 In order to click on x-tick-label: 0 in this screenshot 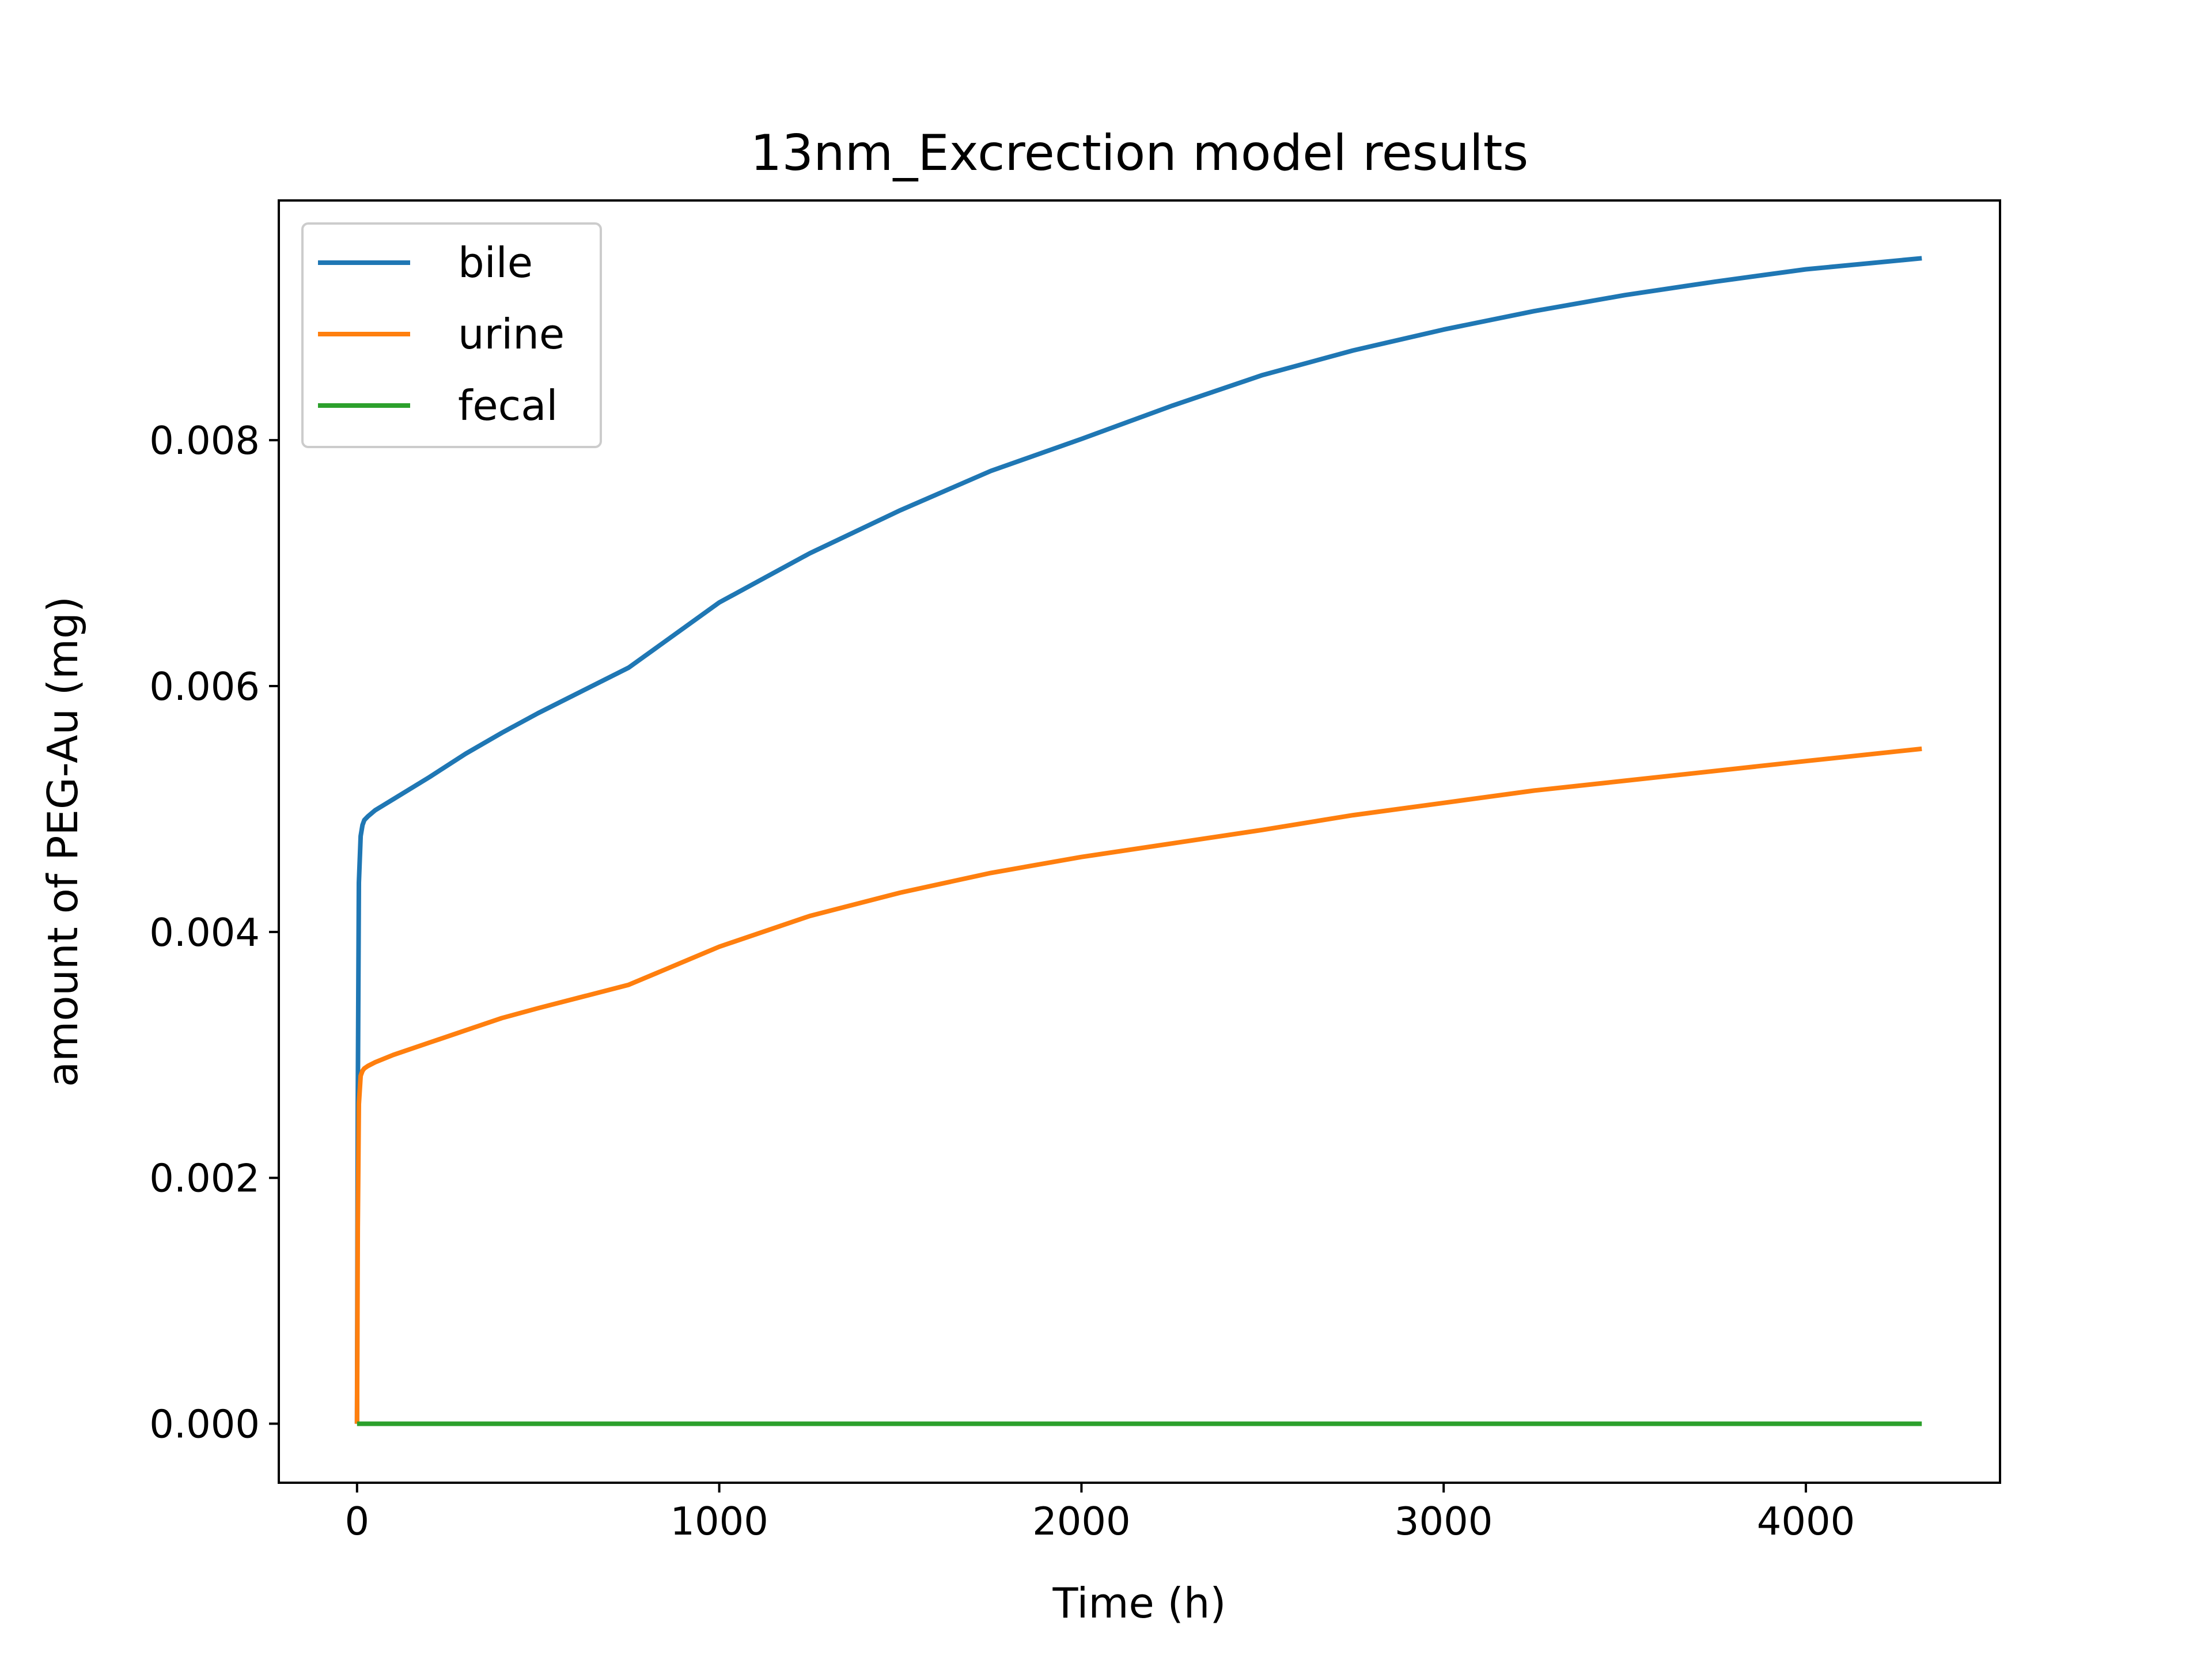, I will do `click(356, 1521)`.